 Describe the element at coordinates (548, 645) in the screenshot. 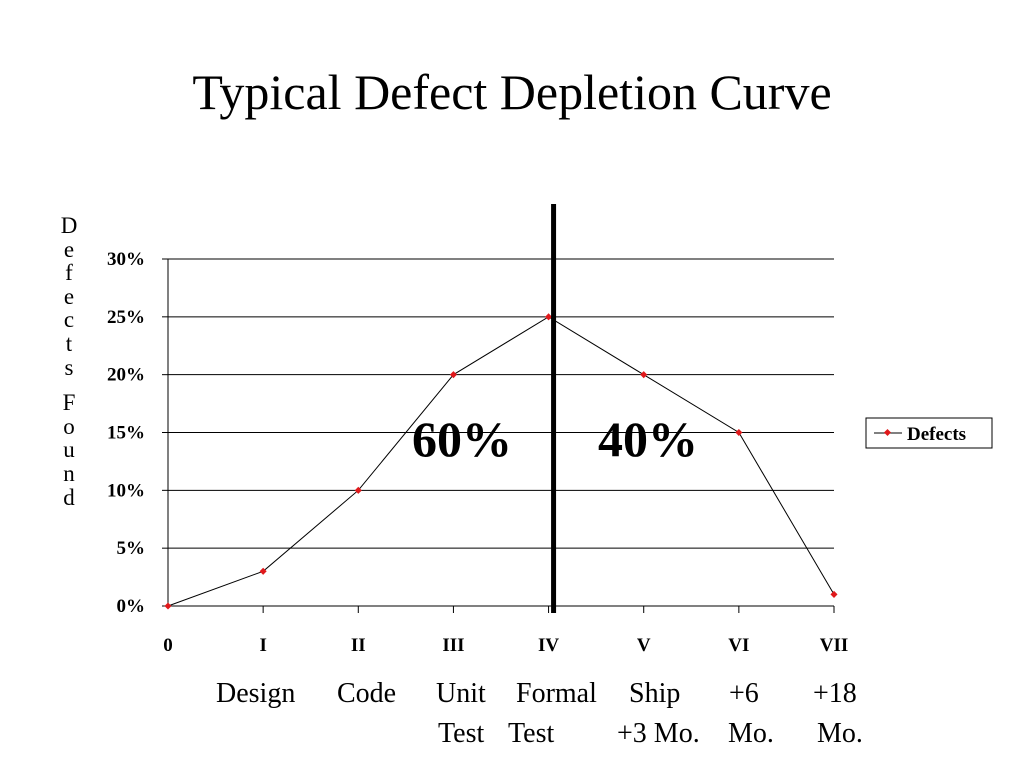

I see `x-tick-label: IV` at that location.